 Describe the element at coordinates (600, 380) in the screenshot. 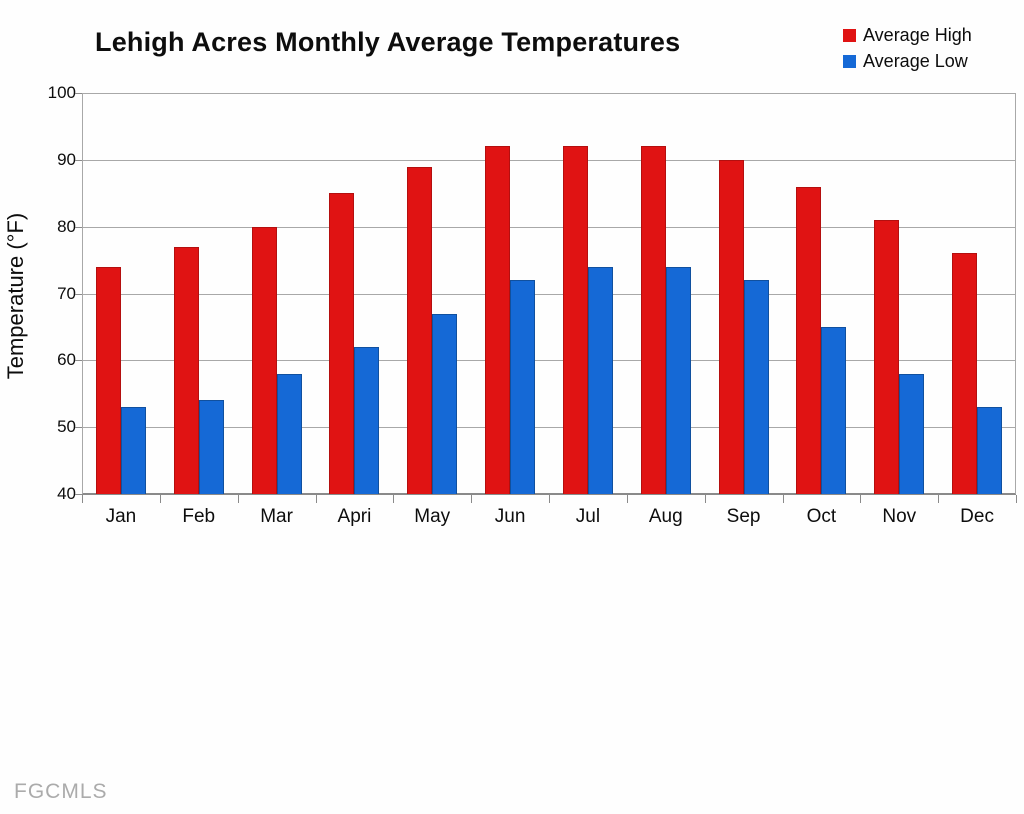

I see `bar-low-jul` at that location.